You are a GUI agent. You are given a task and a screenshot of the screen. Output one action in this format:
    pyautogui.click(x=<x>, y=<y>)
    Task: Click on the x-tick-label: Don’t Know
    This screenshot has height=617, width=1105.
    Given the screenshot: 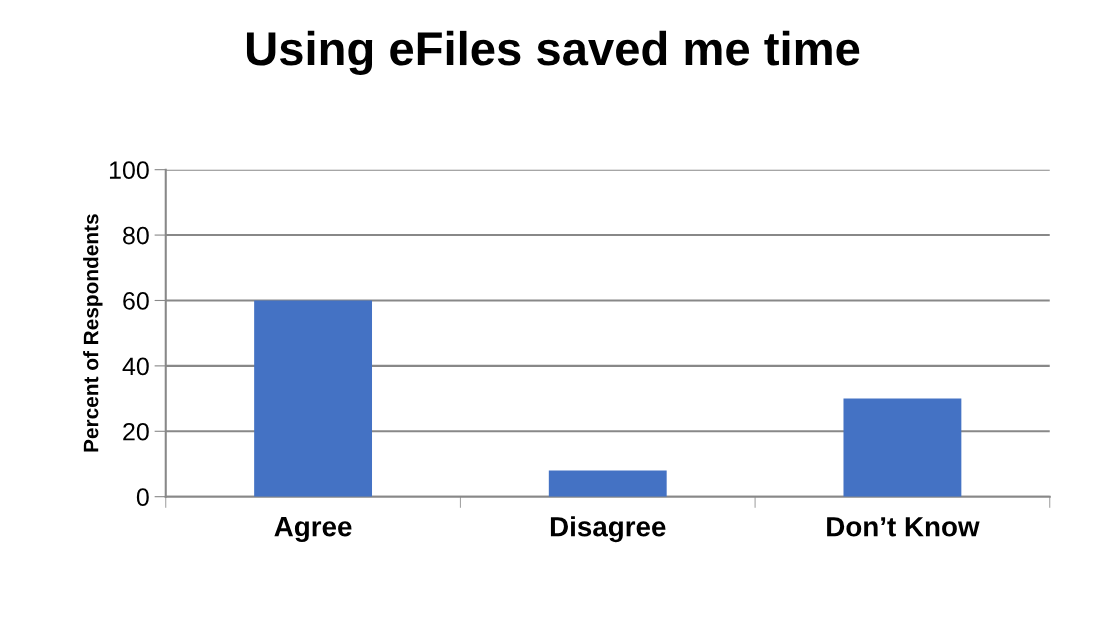 What is the action you would take?
    pyautogui.click(x=903, y=527)
    